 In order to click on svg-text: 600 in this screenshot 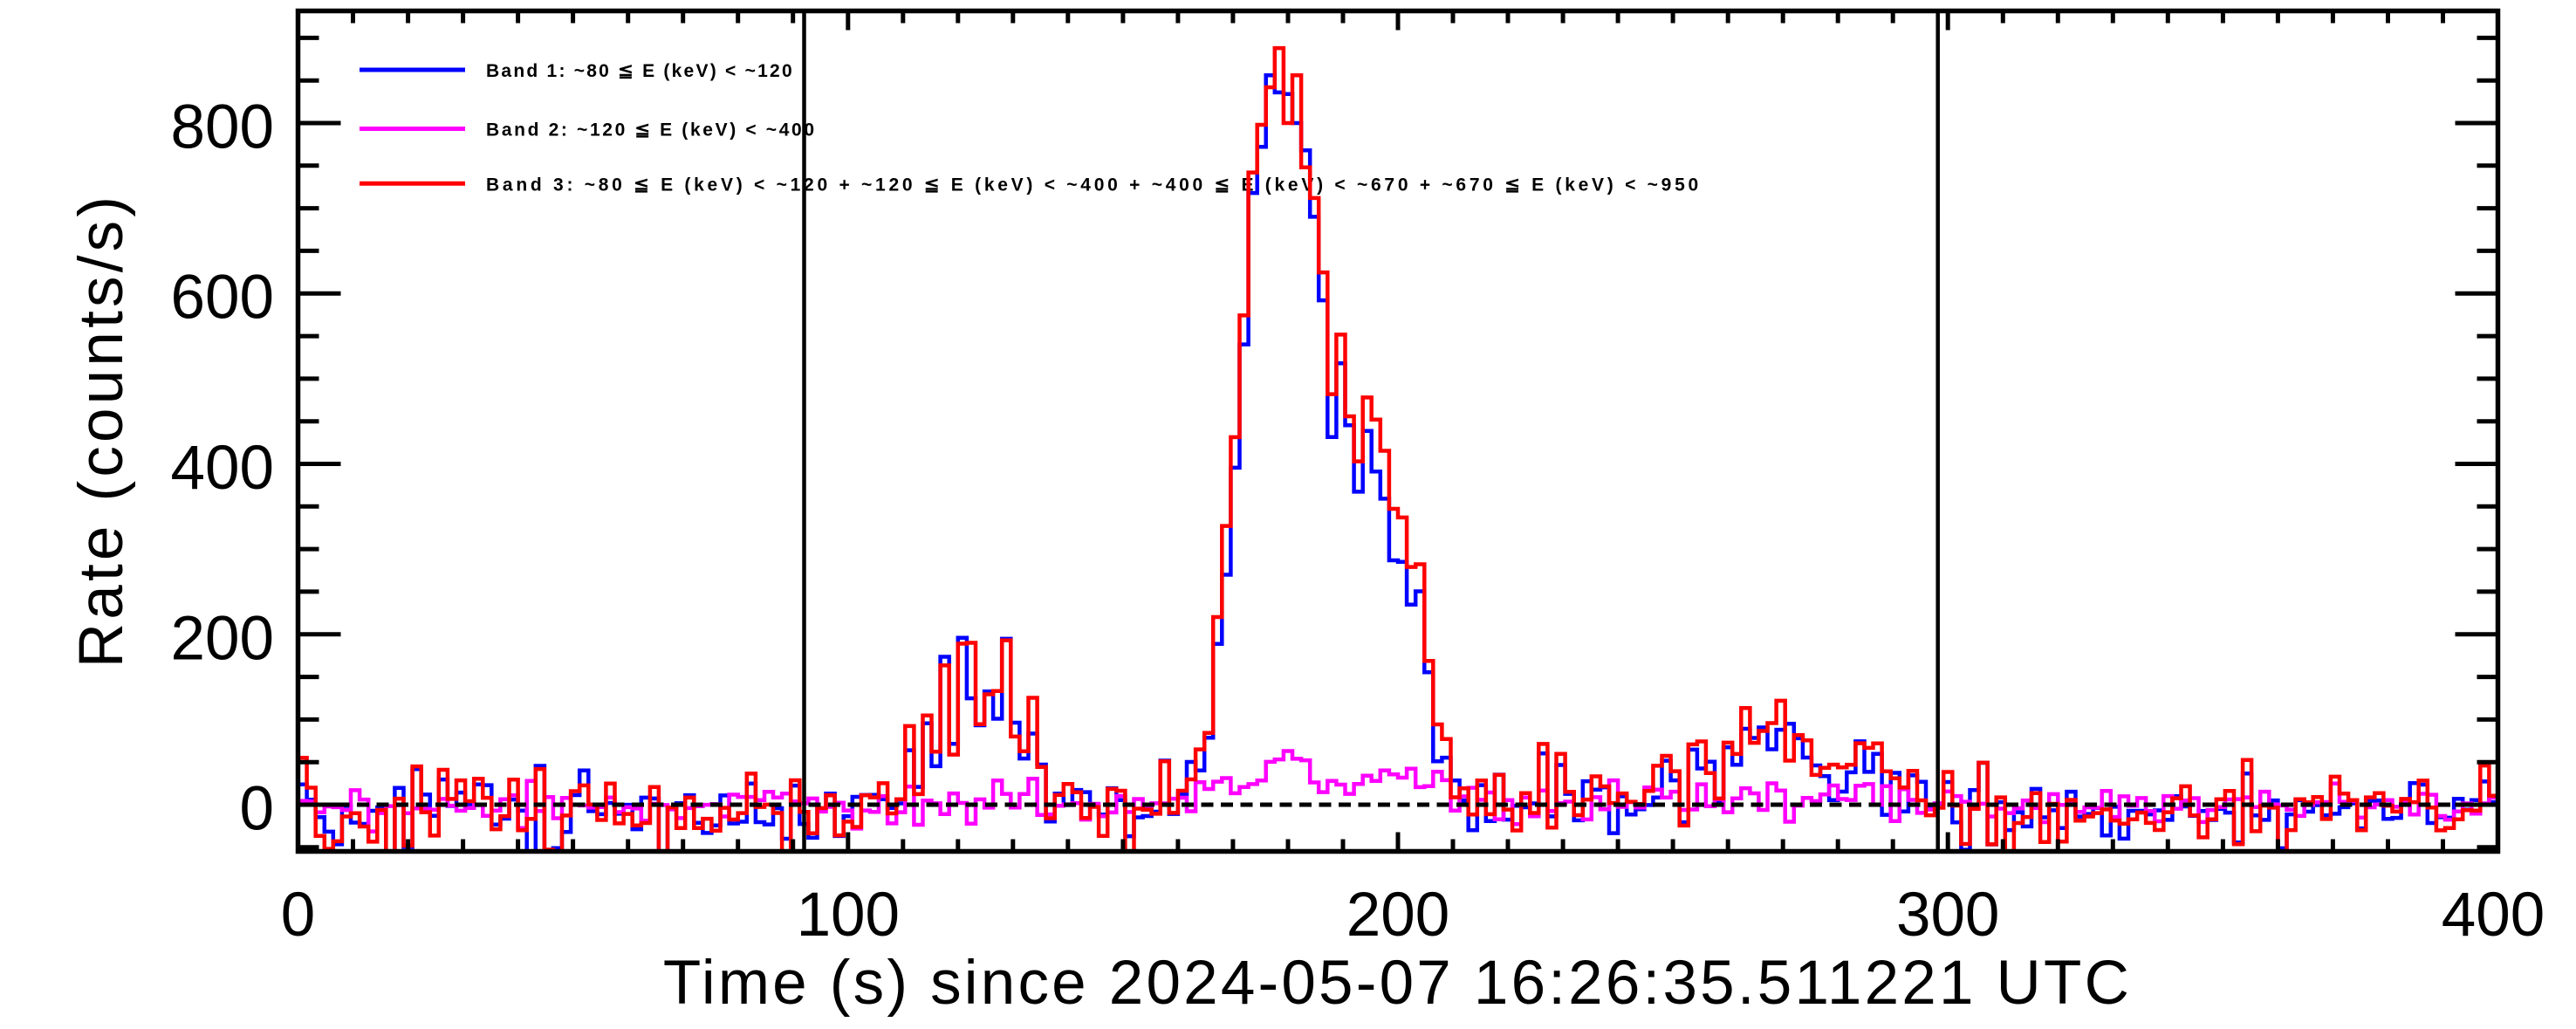, I will do `click(222, 298)`.